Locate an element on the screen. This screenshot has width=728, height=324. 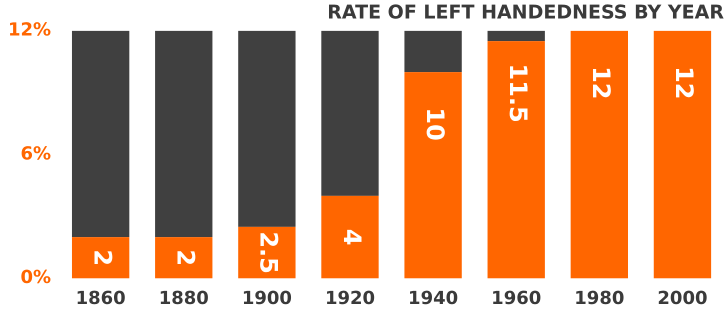
x-tick-label: 1860 is located at coordinates (101, 298).